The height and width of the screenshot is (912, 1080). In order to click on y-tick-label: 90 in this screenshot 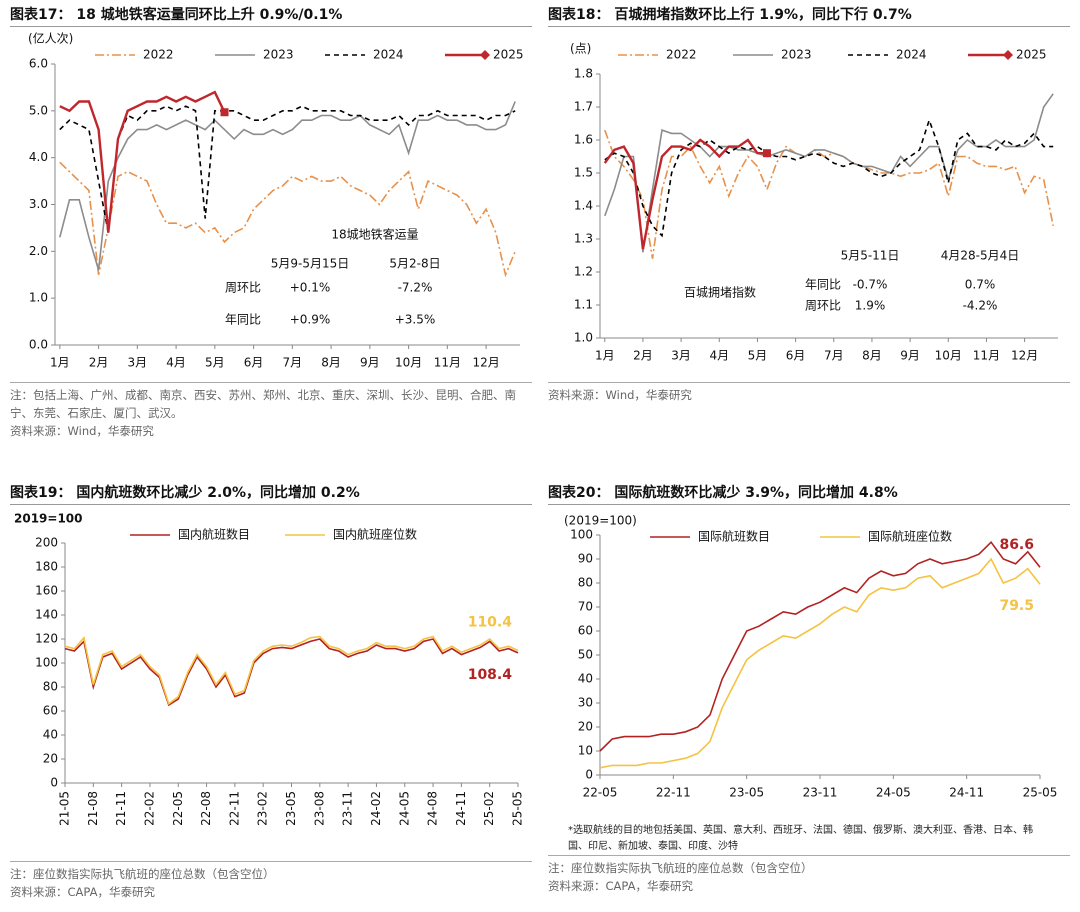, I will do `click(585, 559)`.